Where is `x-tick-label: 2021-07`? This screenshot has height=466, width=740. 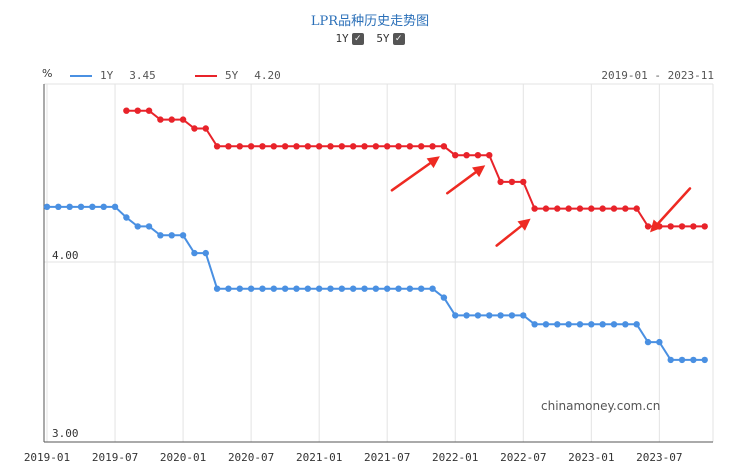
x-tick-label: 2021-07 is located at coordinates (387, 457).